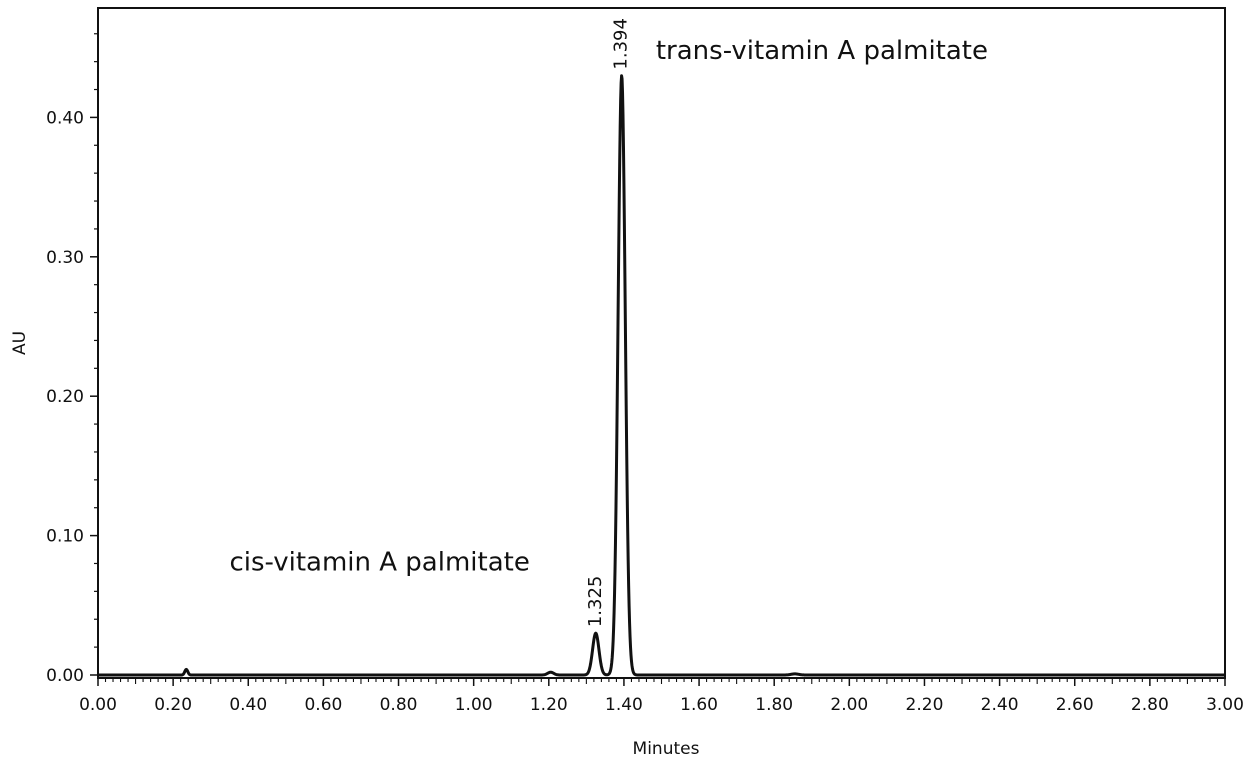  I want to click on x-tick-label: 1.40, so click(624, 705).